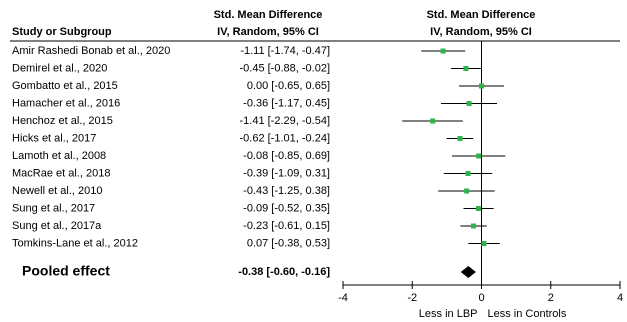 The image size is (627, 322). Describe the element at coordinates (286, 156) in the screenshot. I see `estimate-label: -0.08 [-0.85, 0.69]` at that location.